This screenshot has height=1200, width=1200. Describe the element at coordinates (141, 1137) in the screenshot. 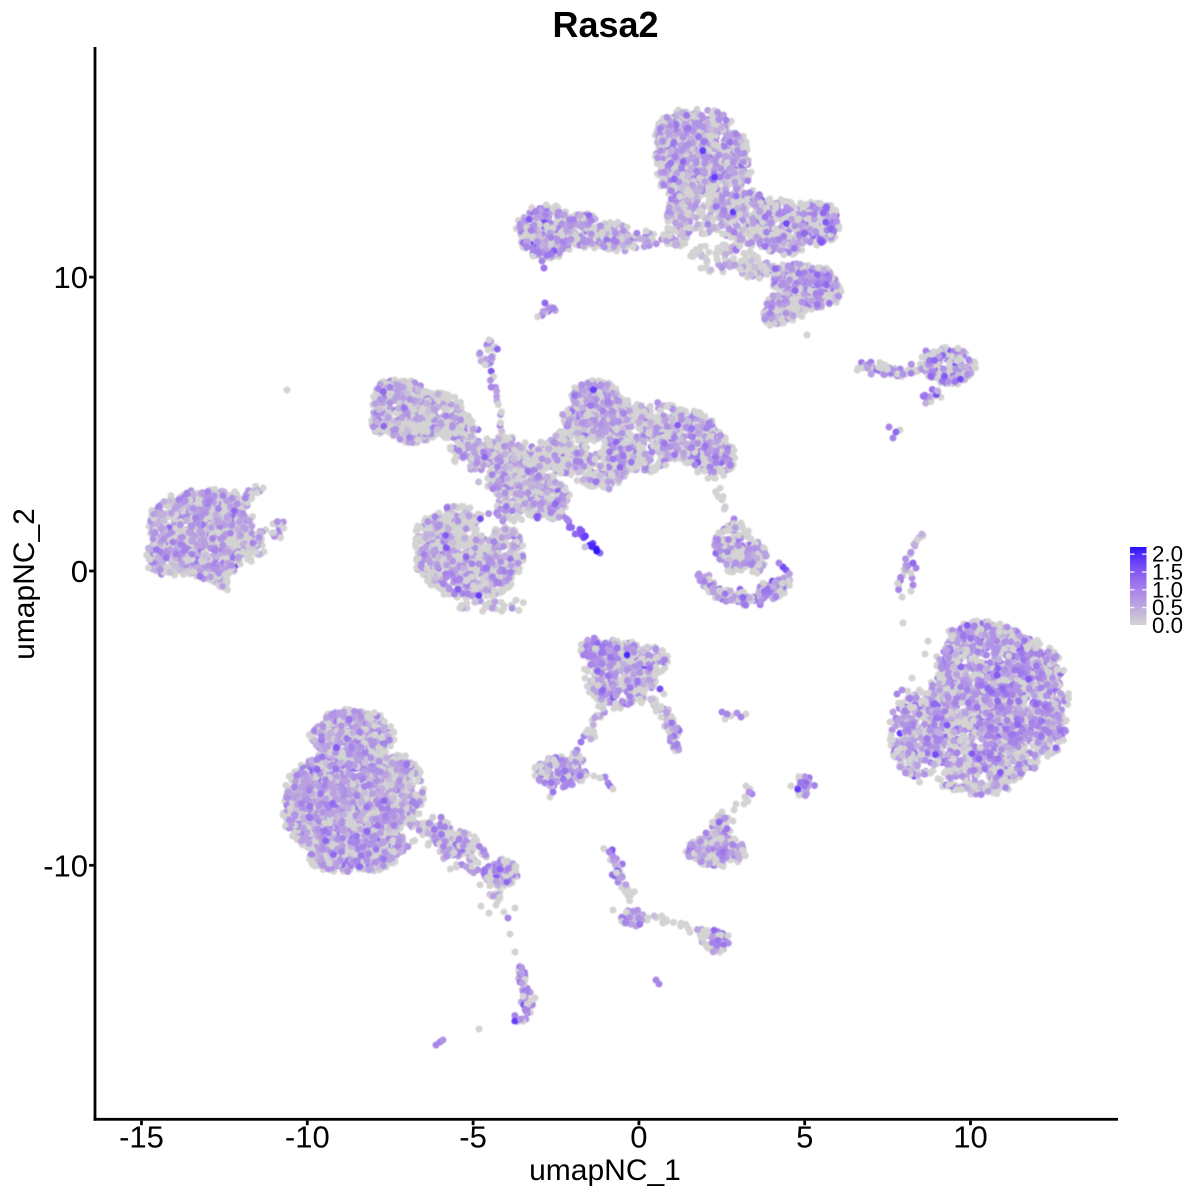

I see `svg-text: -15` at that location.